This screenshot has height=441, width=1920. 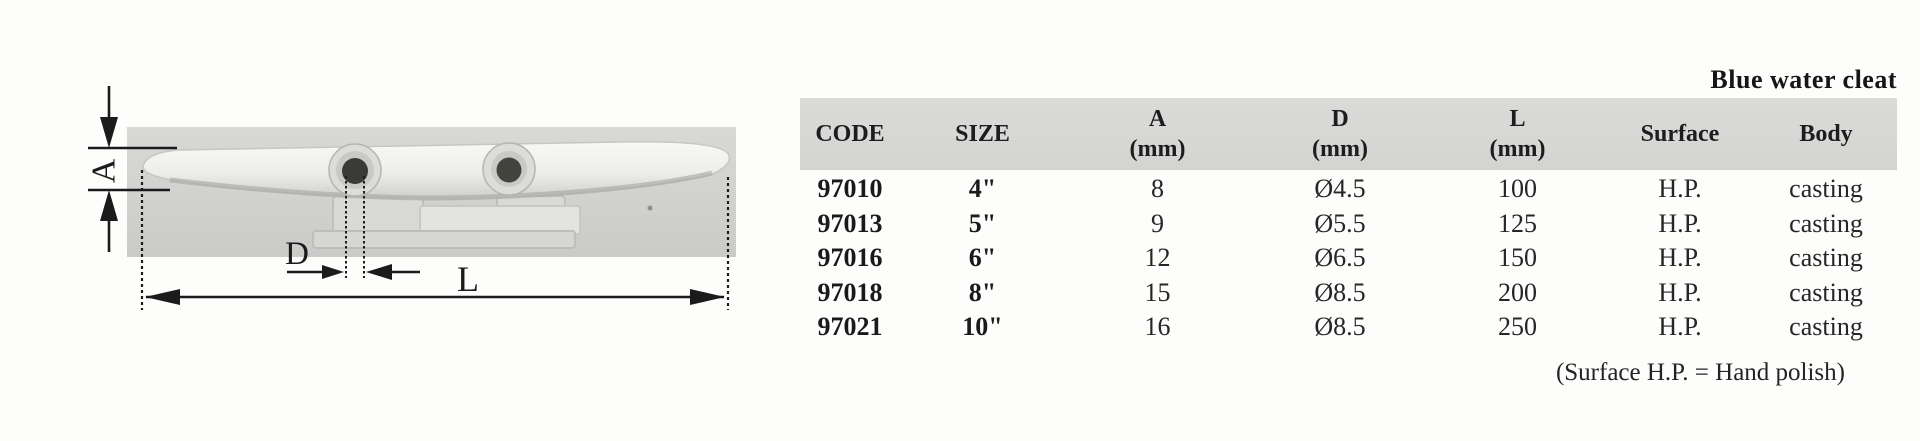 I want to click on cell-a: 15, so click(x=1157, y=292).